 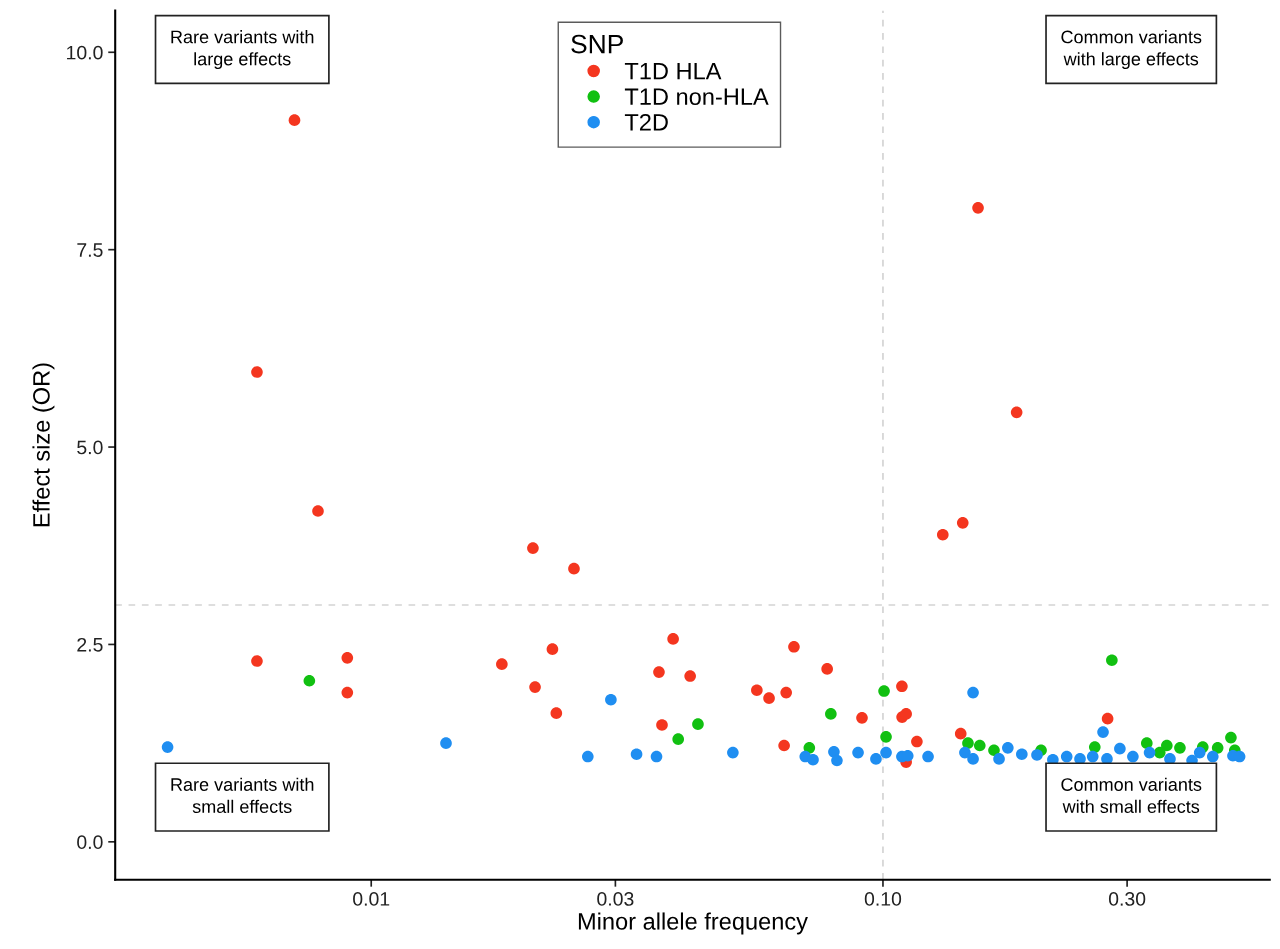 I want to click on y-tick-label: 2.5, so click(x=90, y=644).